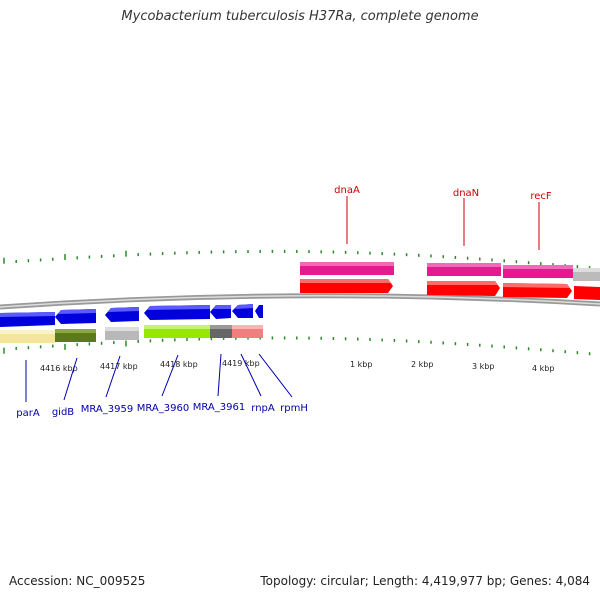 This screenshot has height=600, width=600. I want to click on rnpA-leader, so click(251, 375).